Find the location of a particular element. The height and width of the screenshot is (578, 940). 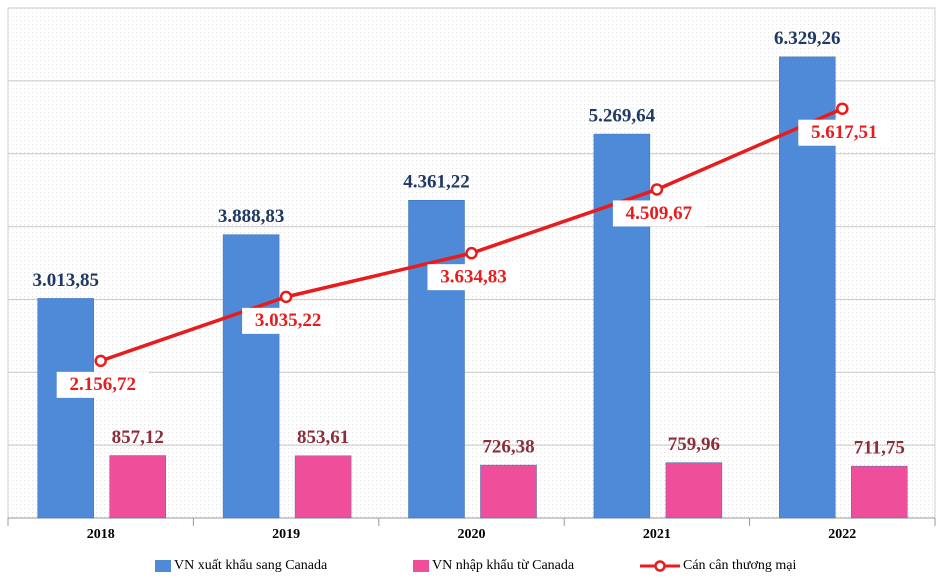

value-label: 711,75 is located at coordinates (879, 448).